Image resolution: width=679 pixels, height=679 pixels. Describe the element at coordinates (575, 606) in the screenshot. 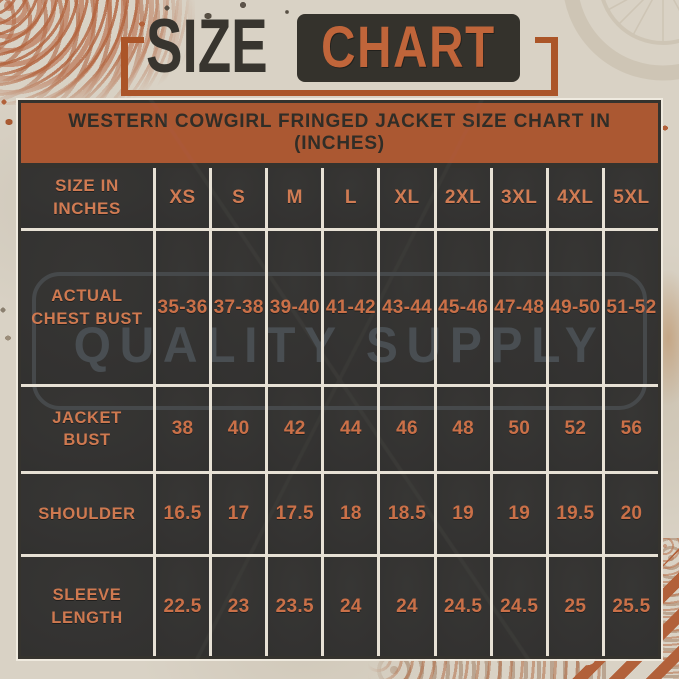

I see `value-cell: 25` at that location.